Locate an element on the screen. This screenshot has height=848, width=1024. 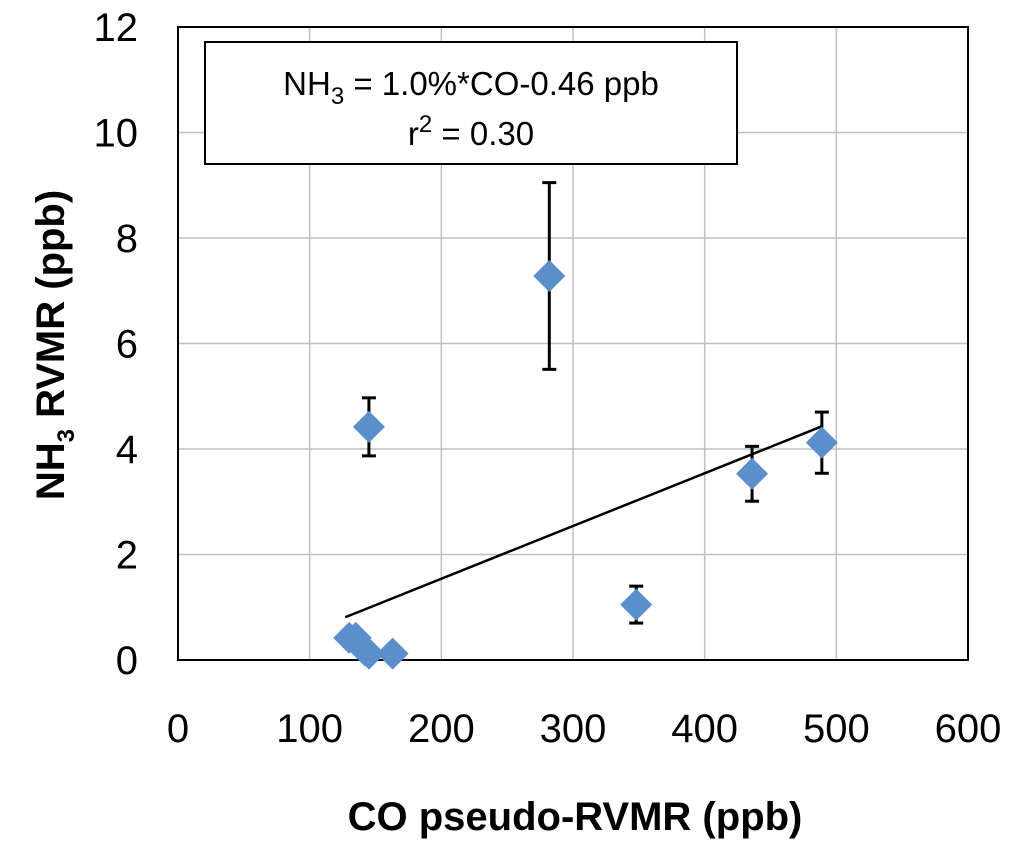
annotation-box is located at coordinates (471, 103).